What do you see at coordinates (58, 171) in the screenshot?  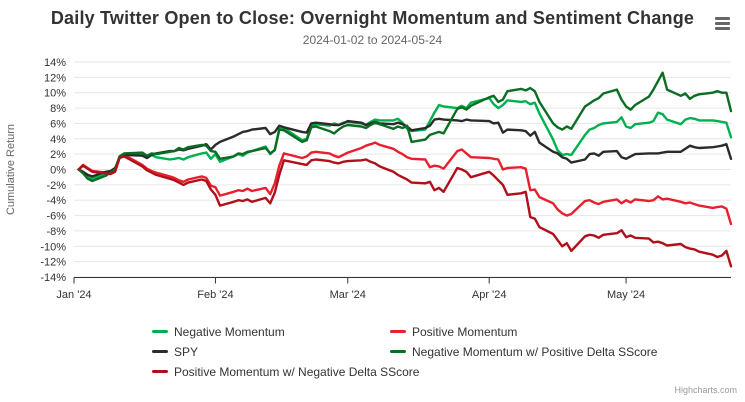 I see `y-tick-label: 0%` at bounding box center [58, 171].